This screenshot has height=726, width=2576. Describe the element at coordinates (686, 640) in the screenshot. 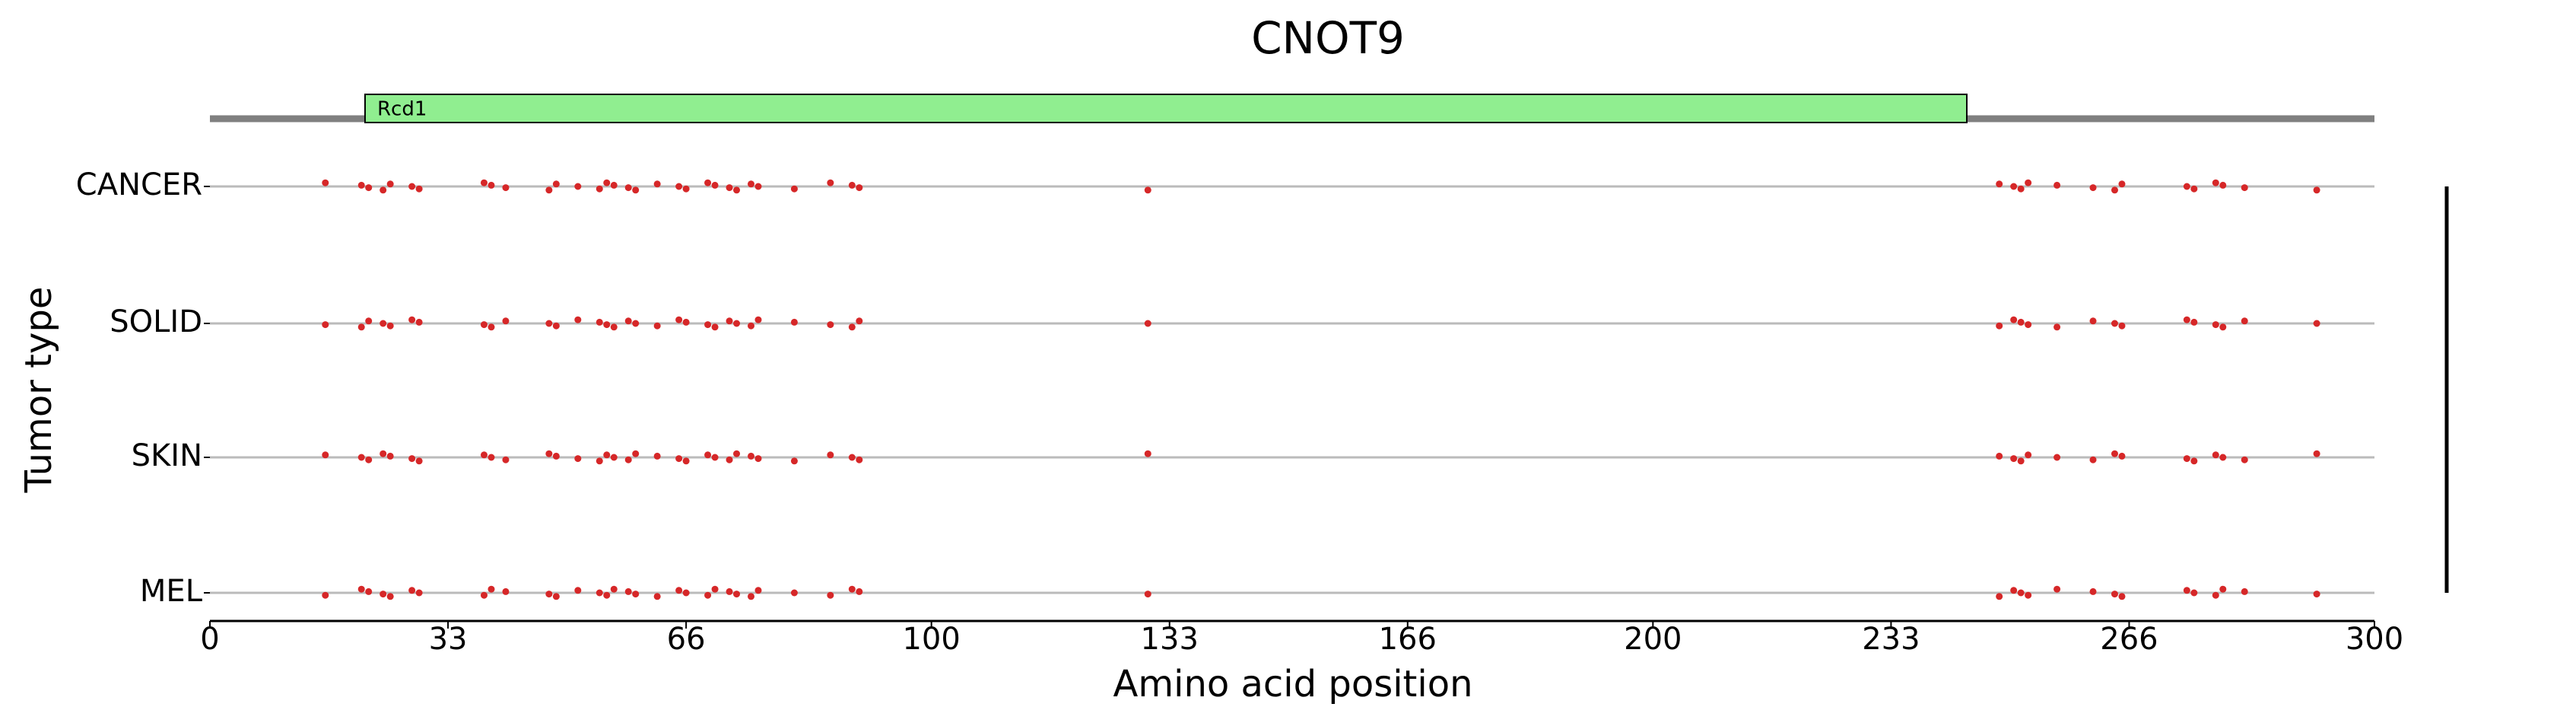

I see `x-tick-label: 66` at that location.